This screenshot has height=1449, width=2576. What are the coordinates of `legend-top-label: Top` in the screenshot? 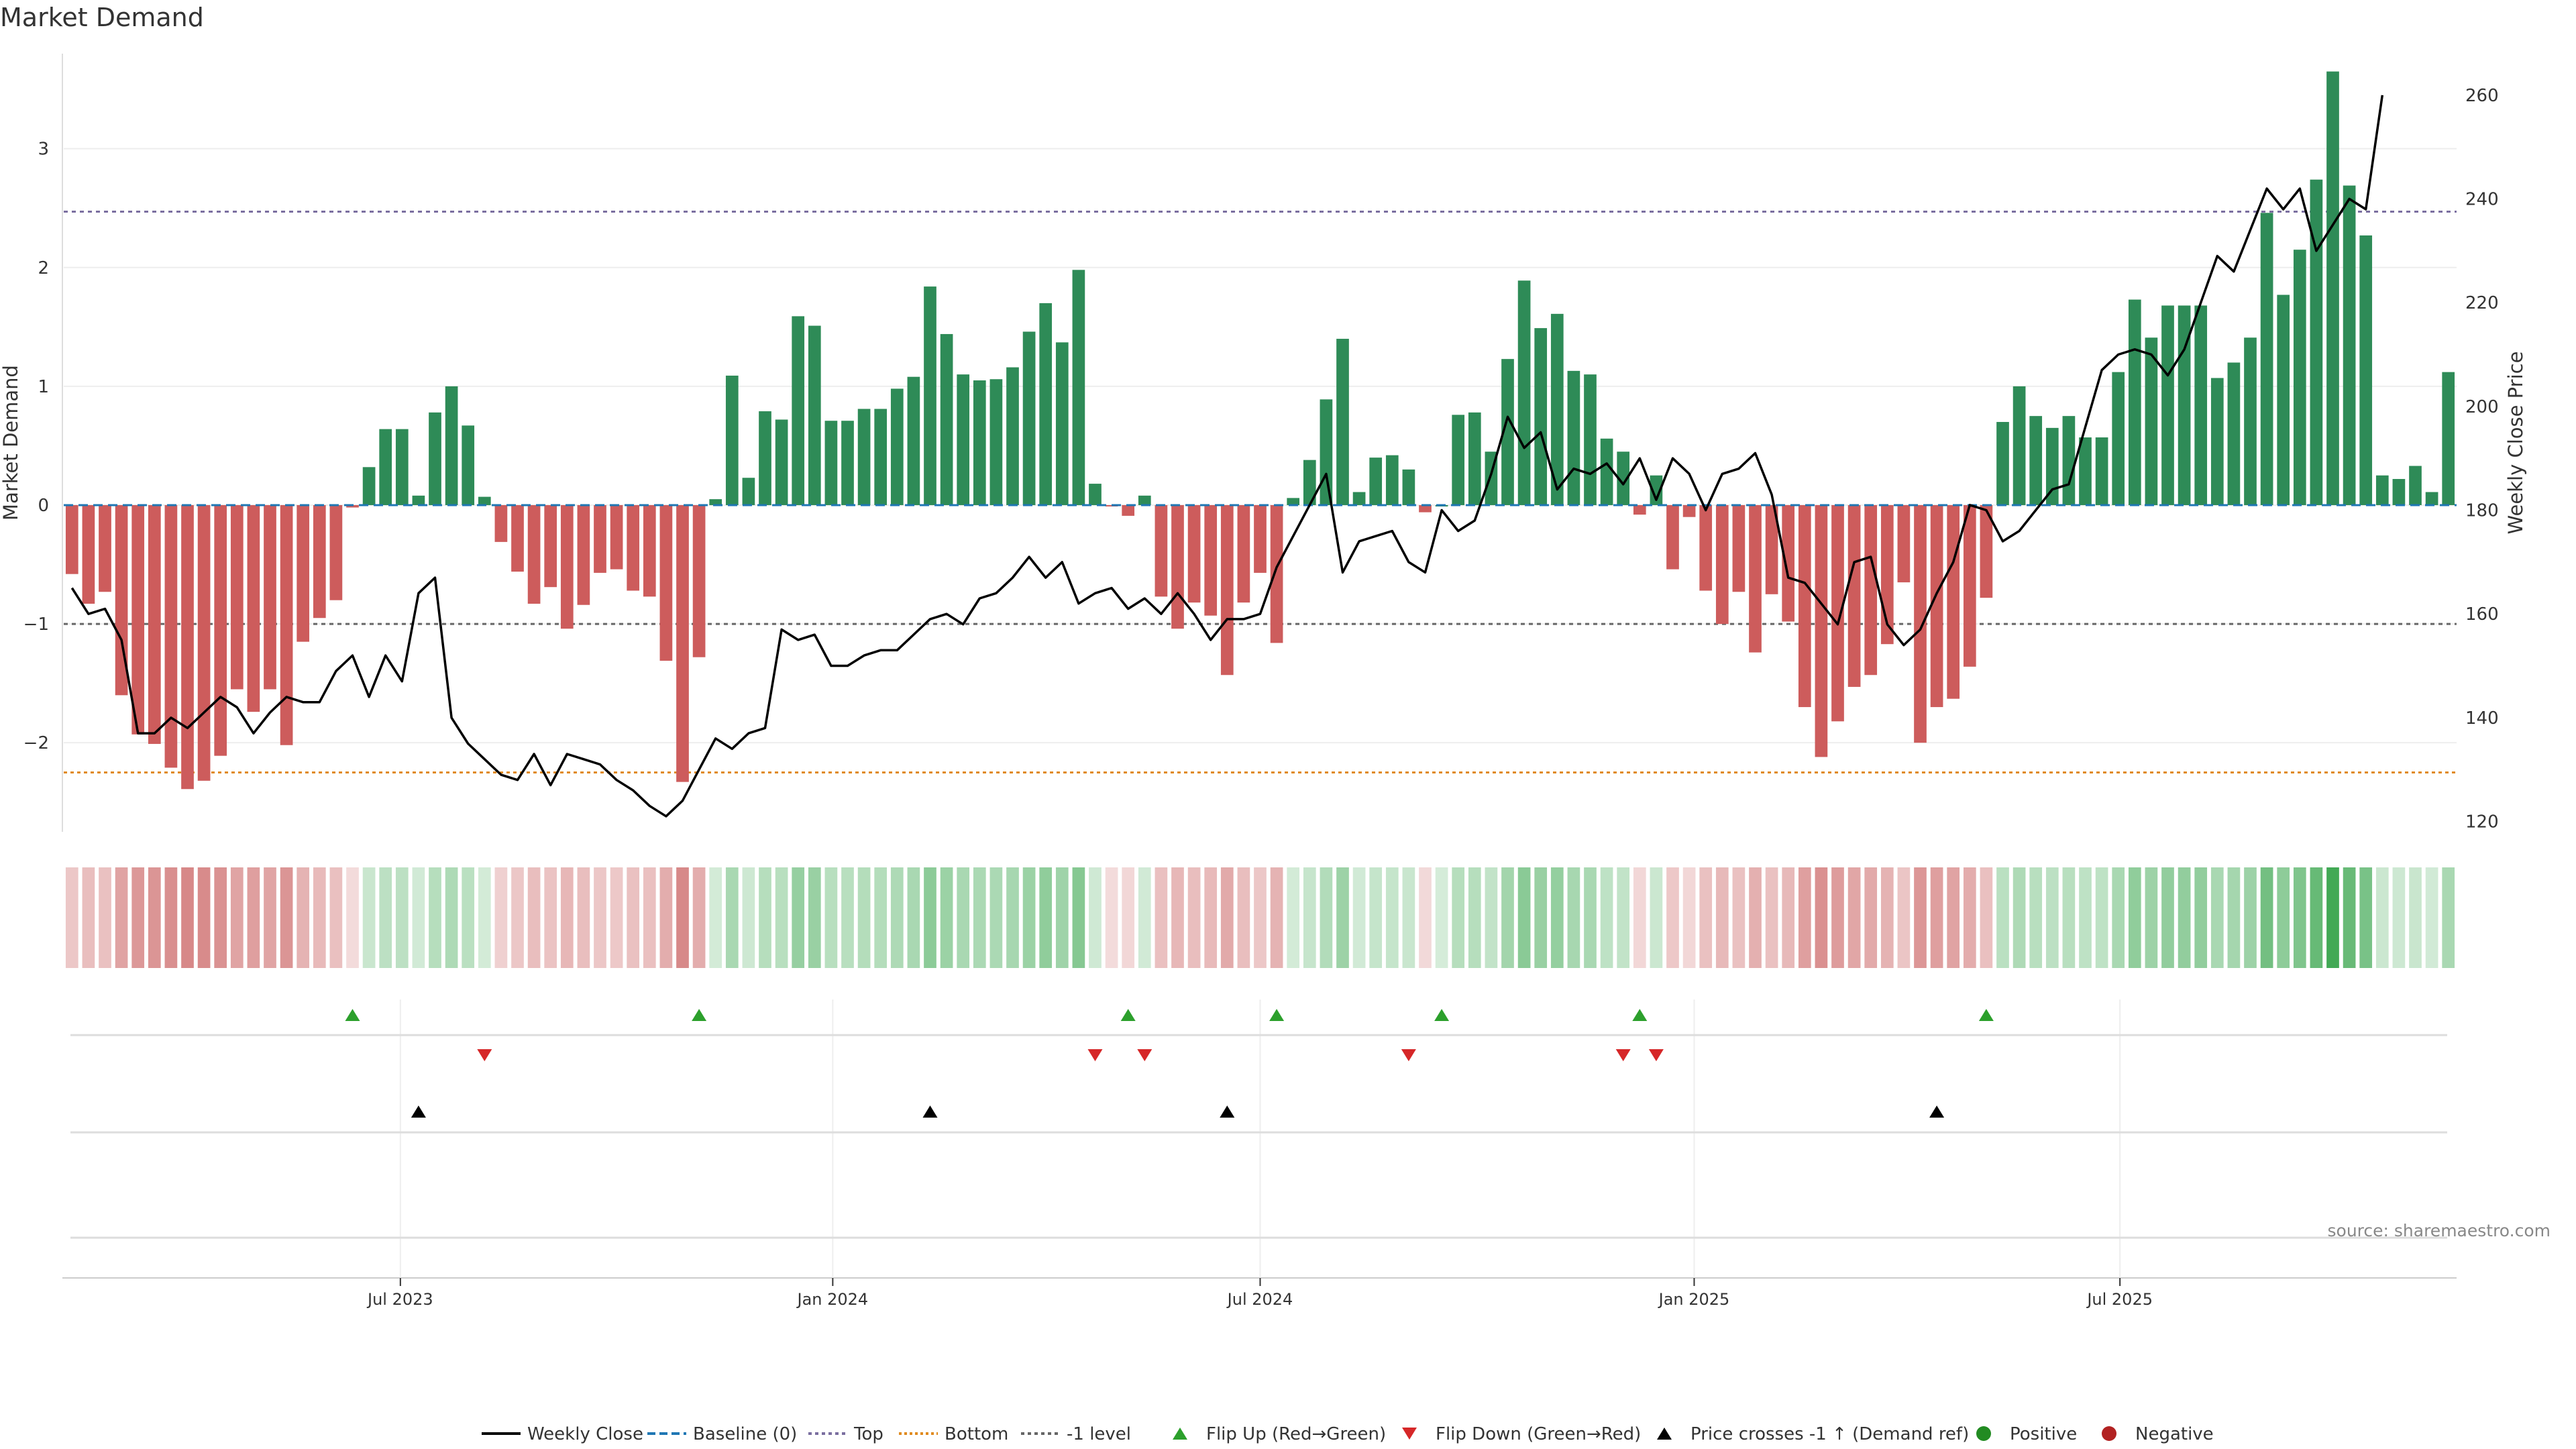 It's located at (868, 1434).